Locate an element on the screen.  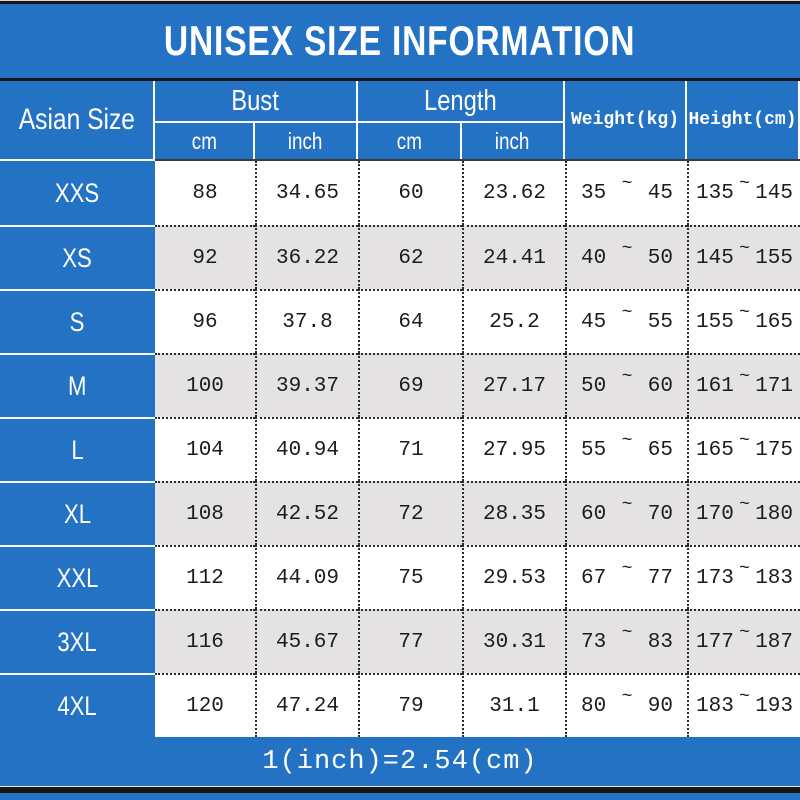
bust-inch-value: 47.24 is located at coordinates (306, 705).